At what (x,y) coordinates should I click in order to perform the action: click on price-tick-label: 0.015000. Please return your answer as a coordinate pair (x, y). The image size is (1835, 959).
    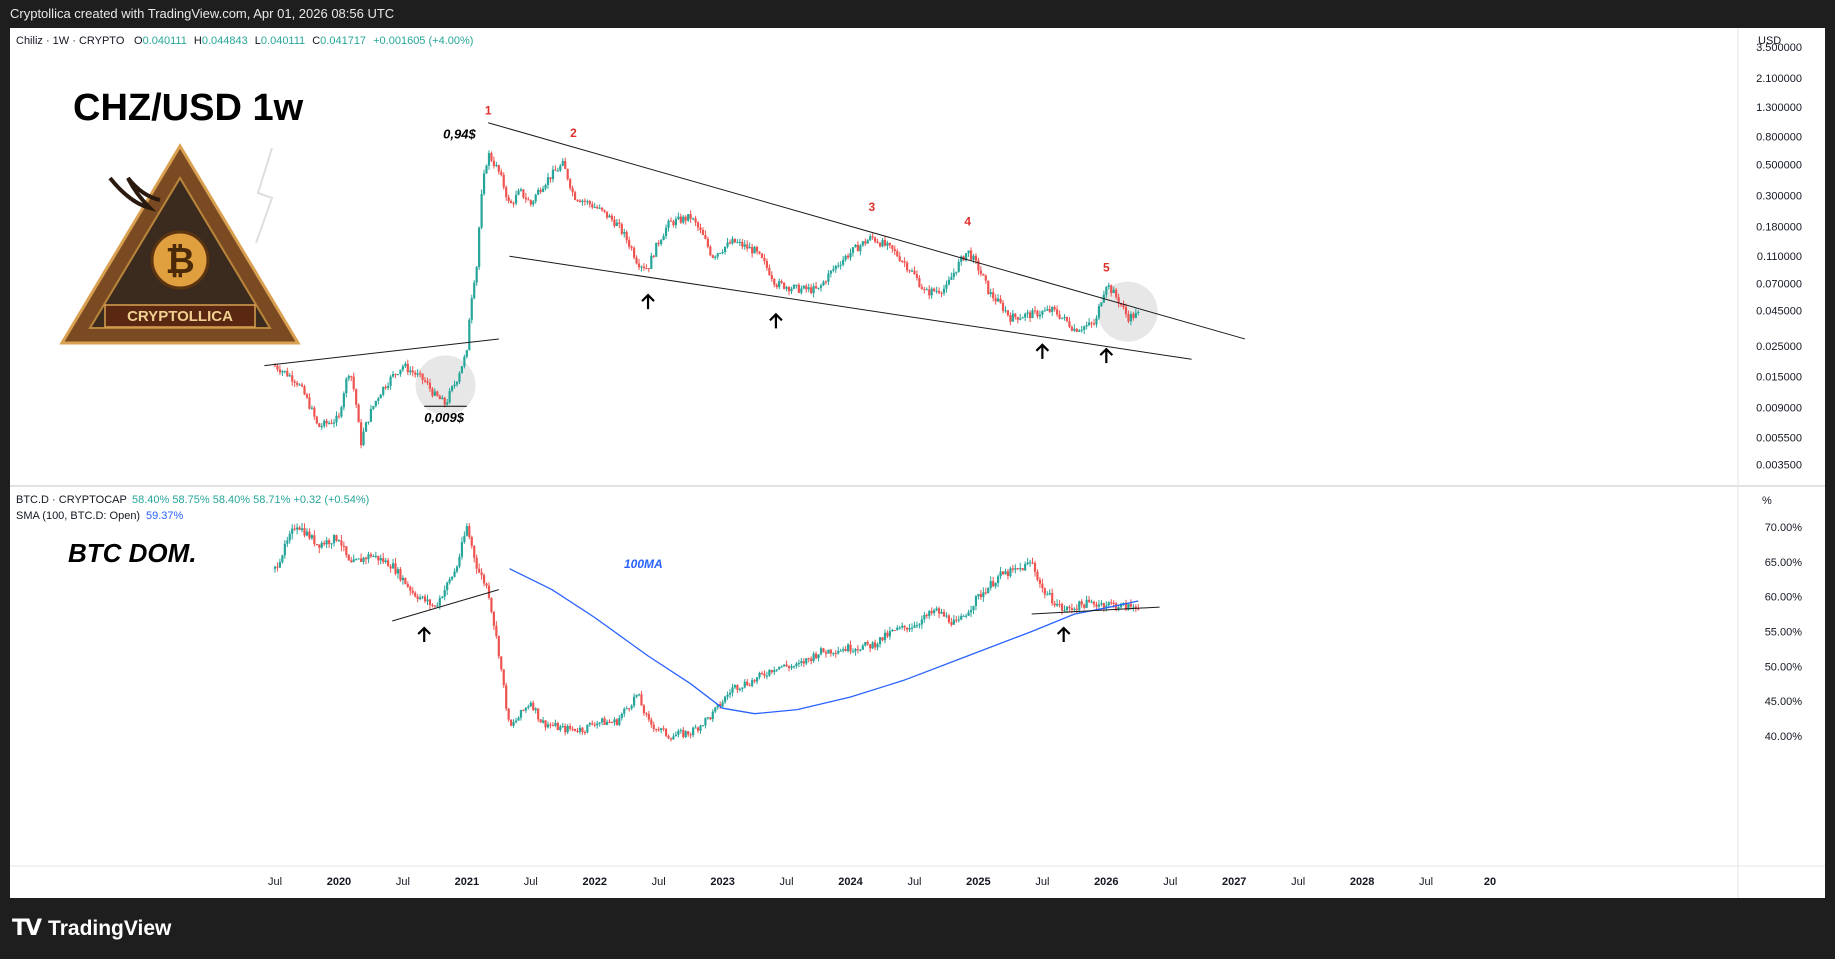
    Looking at the image, I should click on (1779, 378).